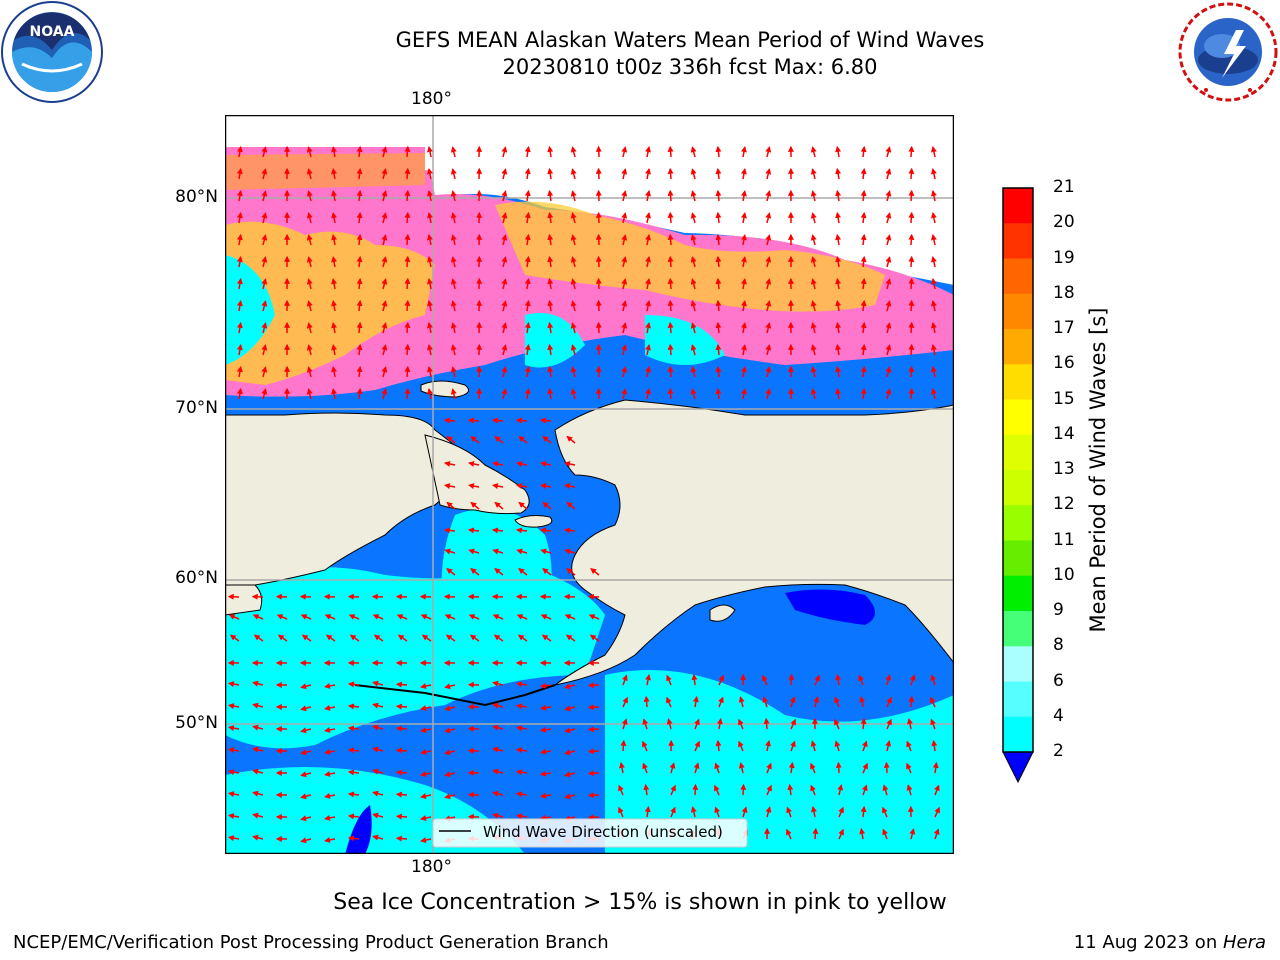 The image size is (1280, 960). Describe the element at coordinates (1064, 539) in the screenshot. I see `colorbar-tick-label: 11` at that location.